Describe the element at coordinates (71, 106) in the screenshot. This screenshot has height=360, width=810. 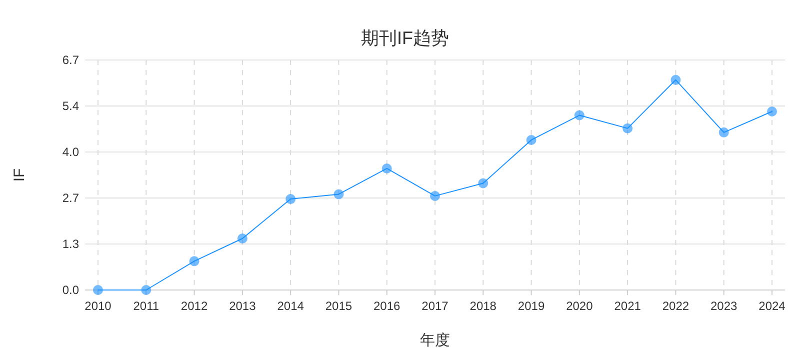
I see `y-tick-label: 5.4` at that location.